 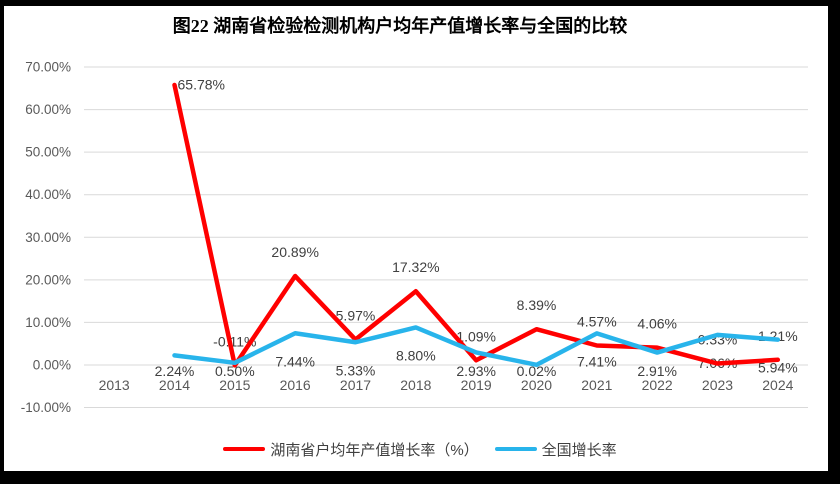 I want to click on x-axis-tick-label: 2022, so click(x=657, y=385).